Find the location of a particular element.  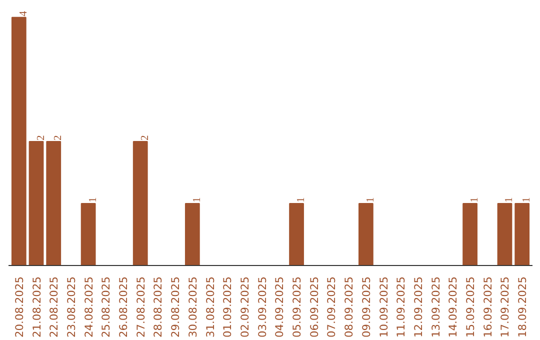

x-tick-label: 01.09.2025 is located at coordinates (227, 307).